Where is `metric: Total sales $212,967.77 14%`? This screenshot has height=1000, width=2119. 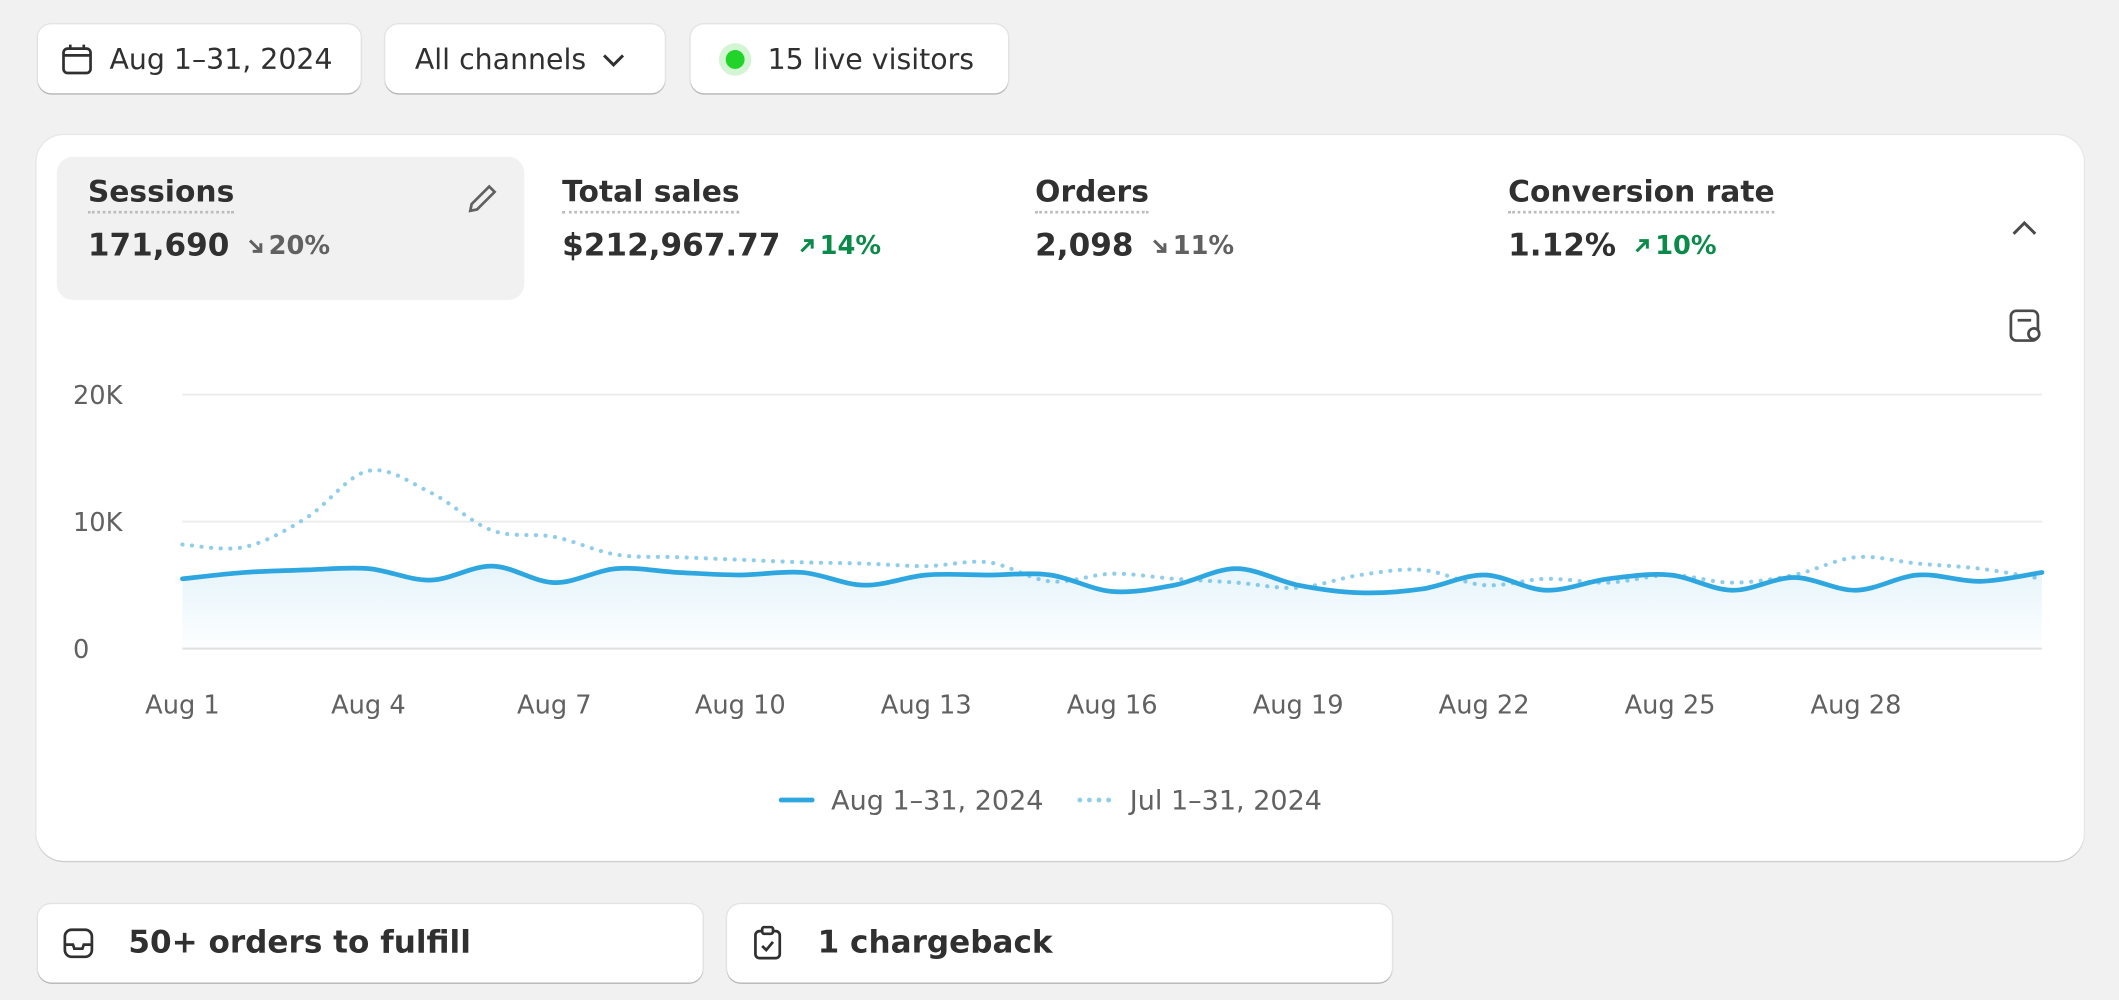 metric: Total sales $212,967.77 14% is located at coordinates (721, 219).